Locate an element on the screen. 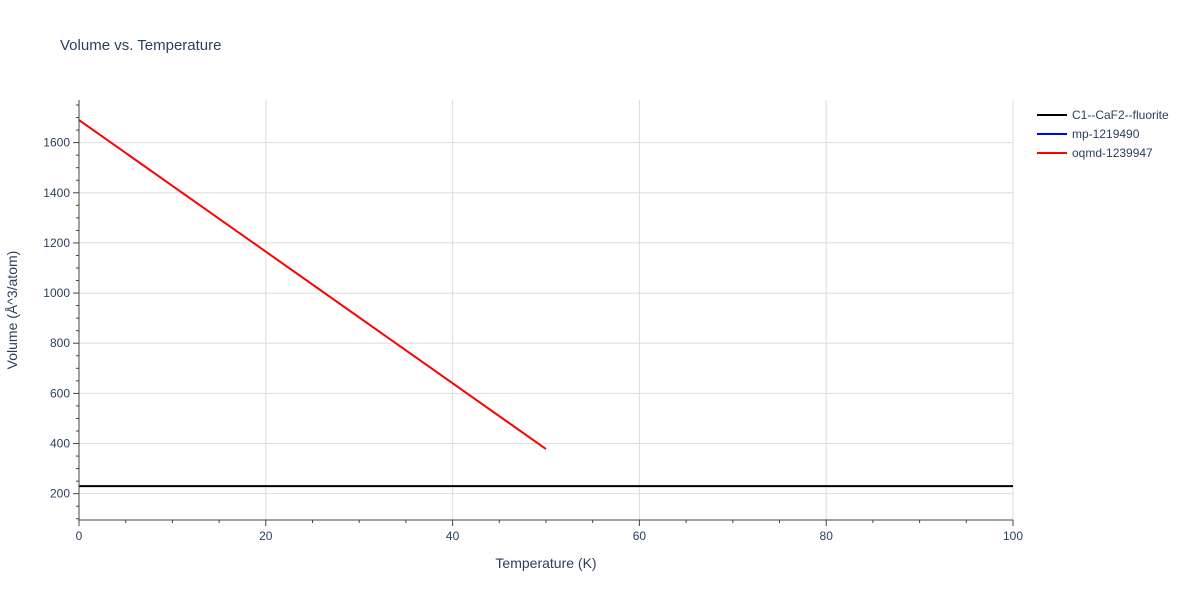  y-tick-label: 1400 is located at coordinates (56, 193).